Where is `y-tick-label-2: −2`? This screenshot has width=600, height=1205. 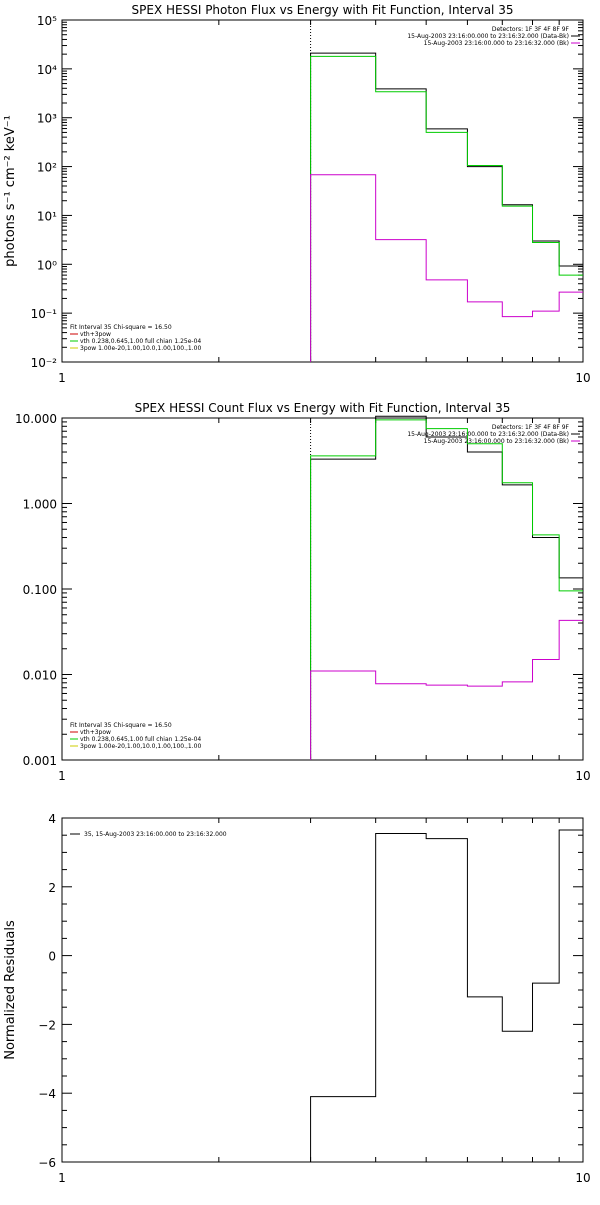 y-tick-label-2: −2 is located at coordinates (47, 1025).